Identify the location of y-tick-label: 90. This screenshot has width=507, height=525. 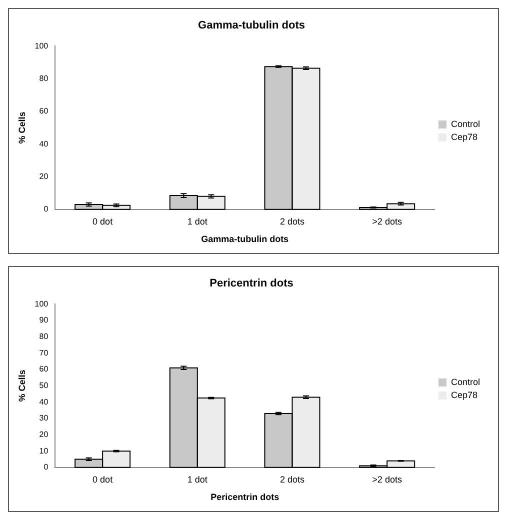
(44, 320).